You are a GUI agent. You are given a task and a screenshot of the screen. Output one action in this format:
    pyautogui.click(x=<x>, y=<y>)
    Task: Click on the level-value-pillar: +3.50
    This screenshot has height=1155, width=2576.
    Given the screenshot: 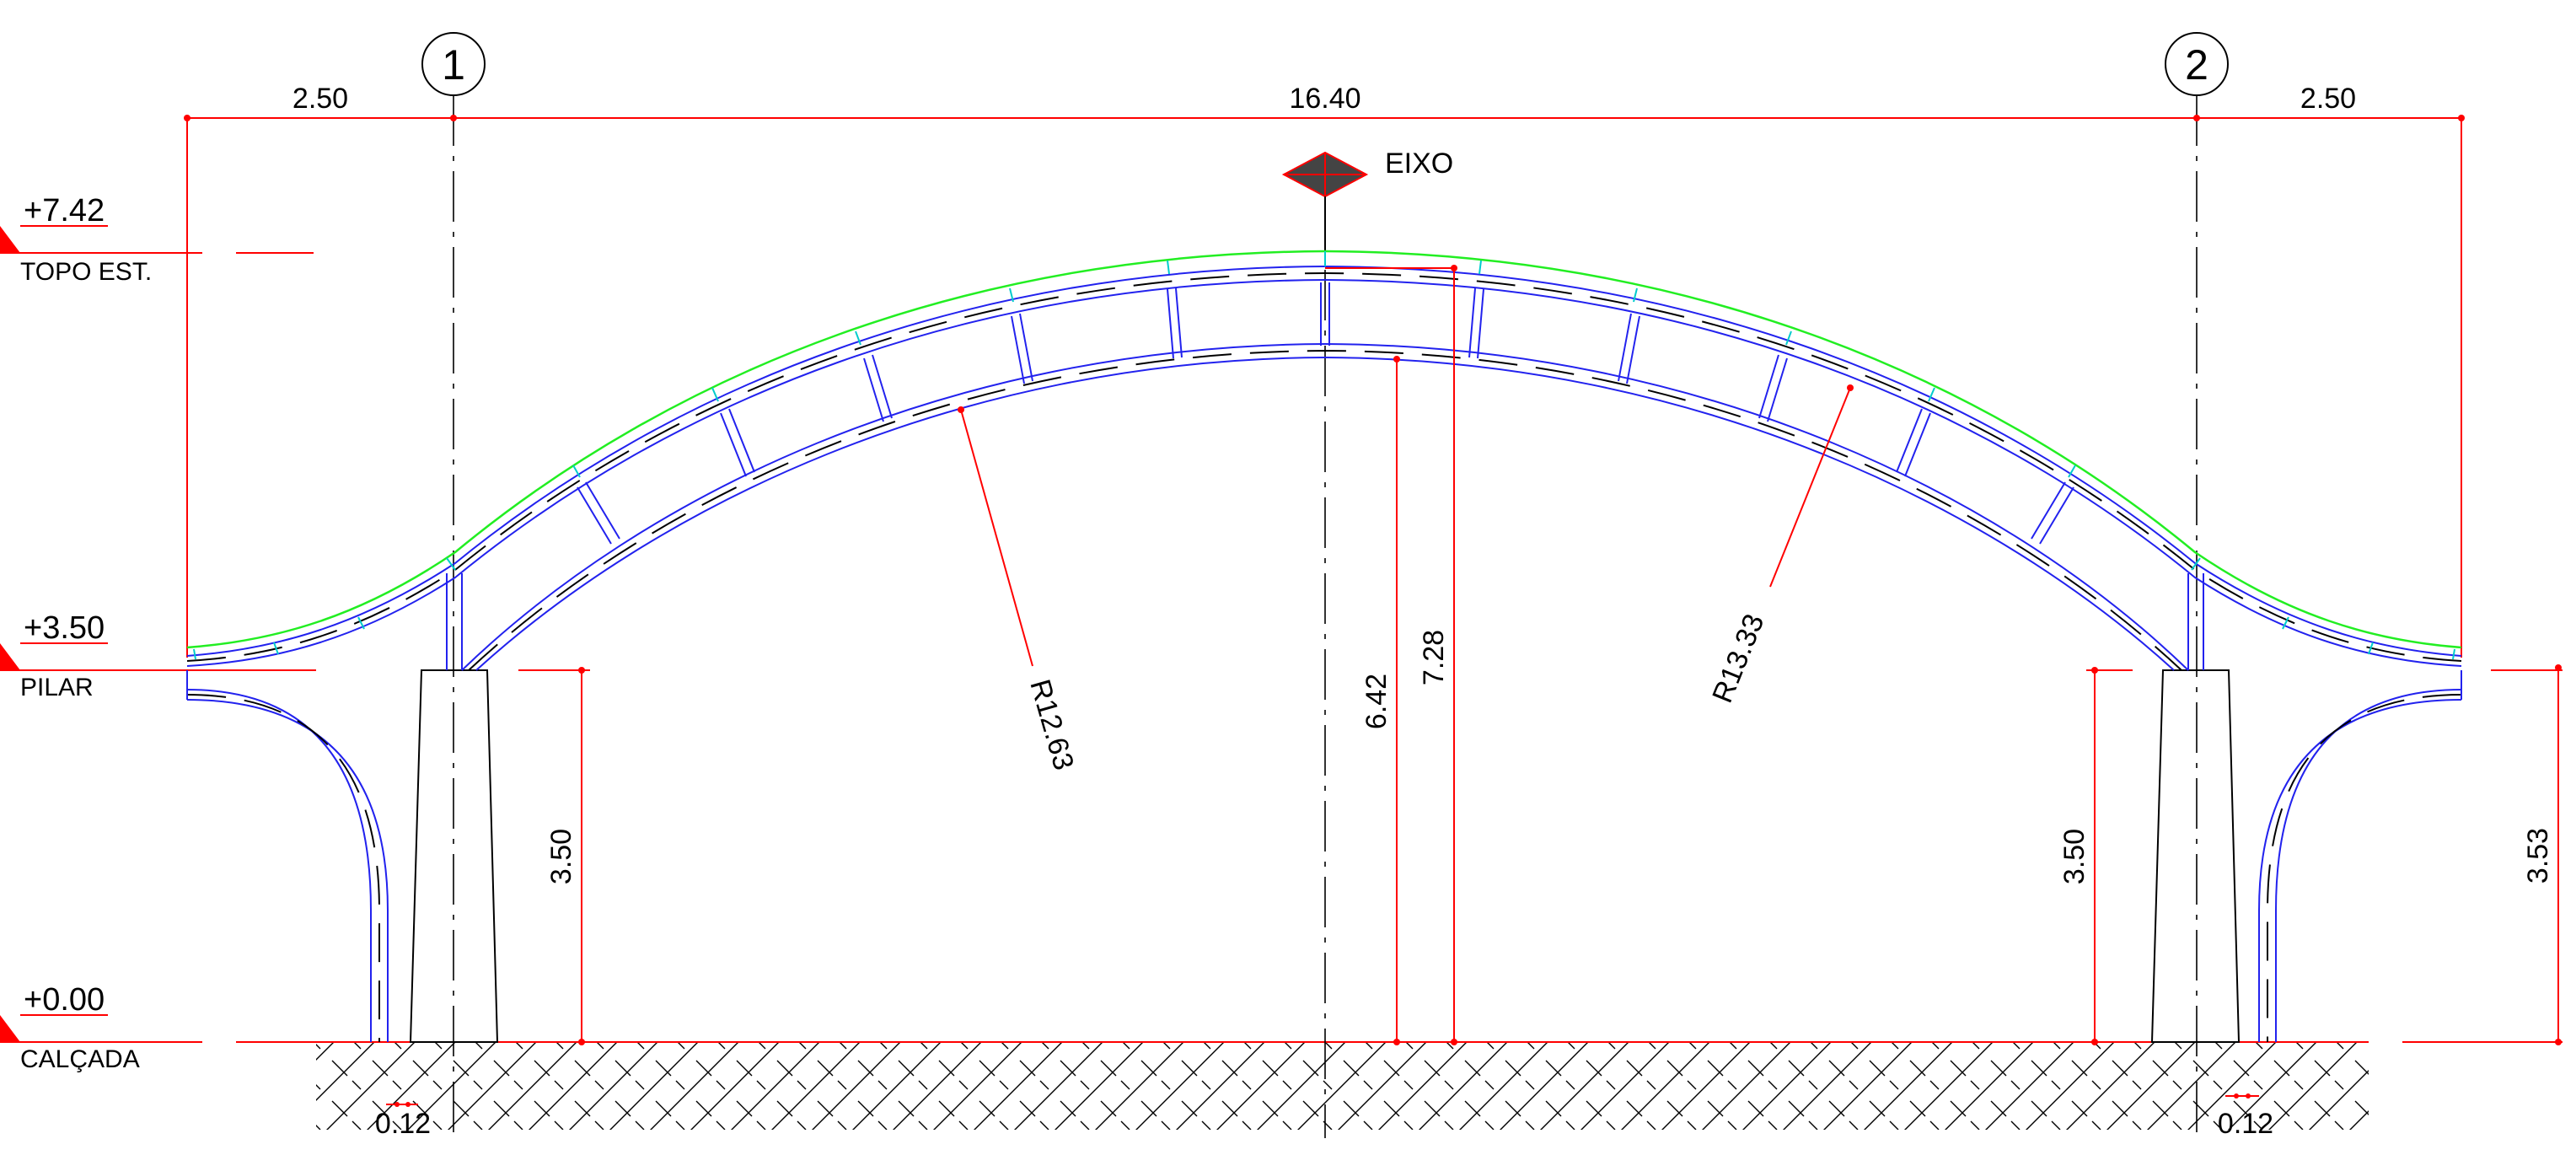 What is the action you would take?
    pyautogui.click(x=64, y=628)
    